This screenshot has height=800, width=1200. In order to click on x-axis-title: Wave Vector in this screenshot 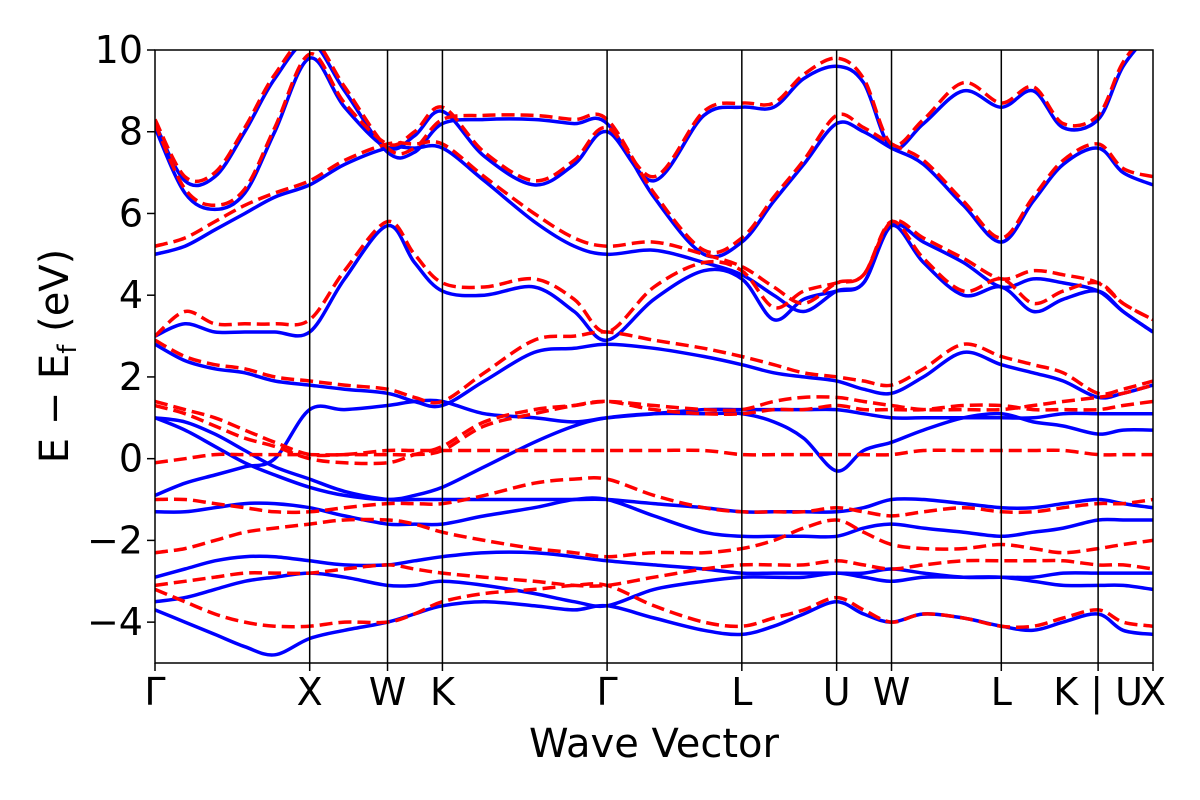, I will do `click(654, 744)`.